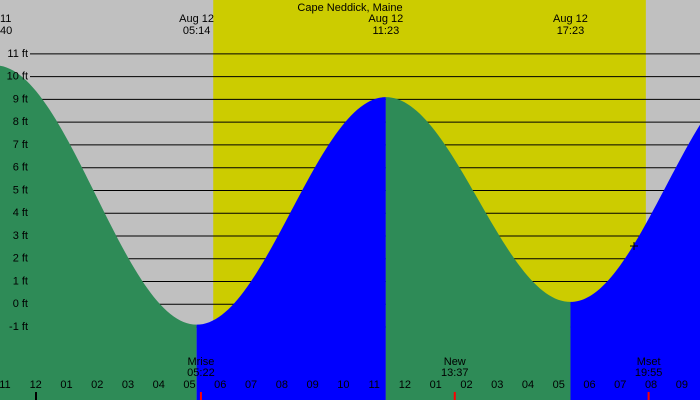 The image size is (700, 400). Describe the element at coordinates (17, 54) in the screenshot. I see `y-tick-label: 11 ft` at that location.